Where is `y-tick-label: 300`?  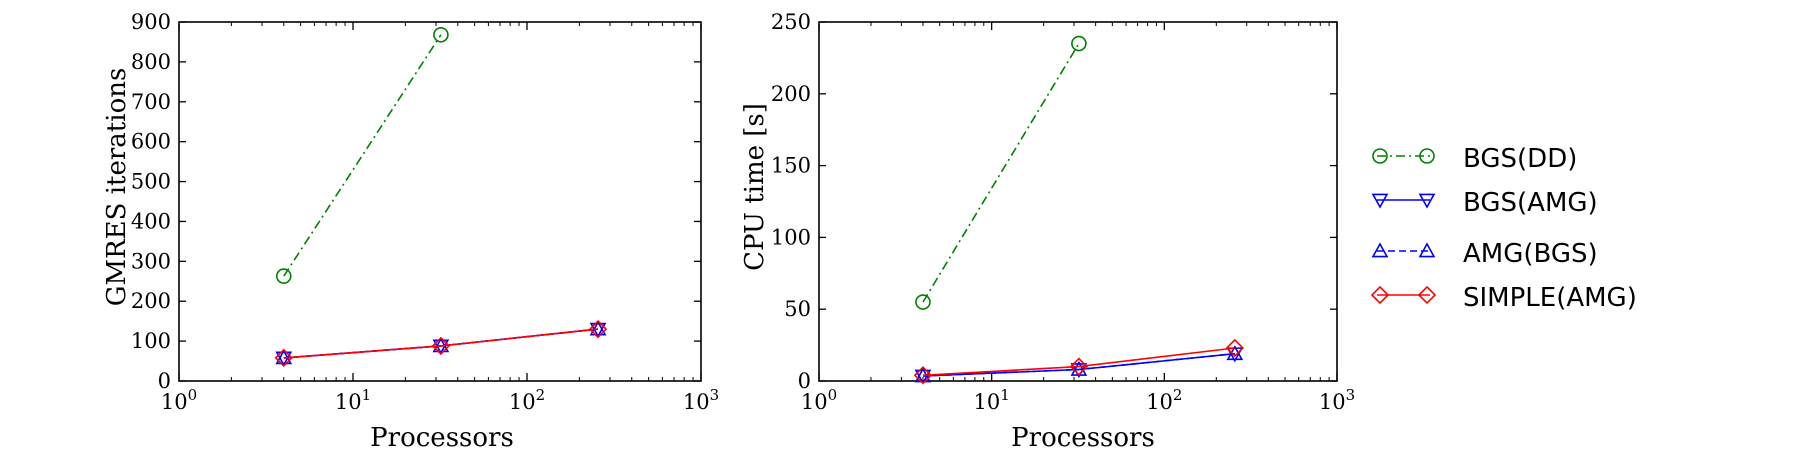 y-tick-label: 300 is located at coordinates (151, 261).